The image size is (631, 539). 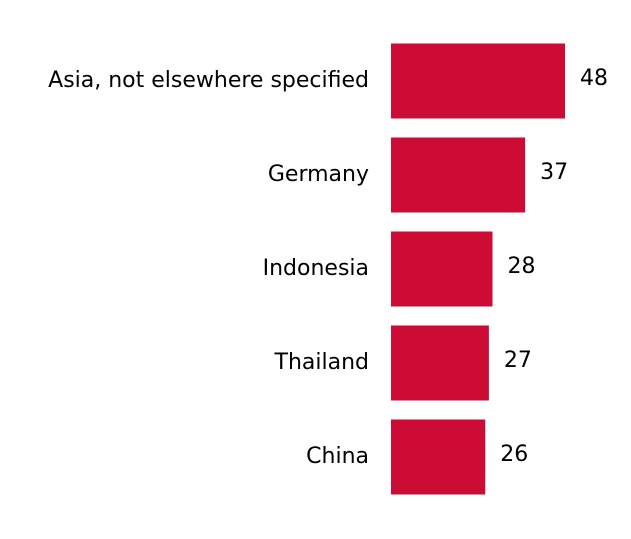 What do you see at coordinates (554, 172) in the screenshot?
I see `value-label: 37` at bounding box center [554, 172].